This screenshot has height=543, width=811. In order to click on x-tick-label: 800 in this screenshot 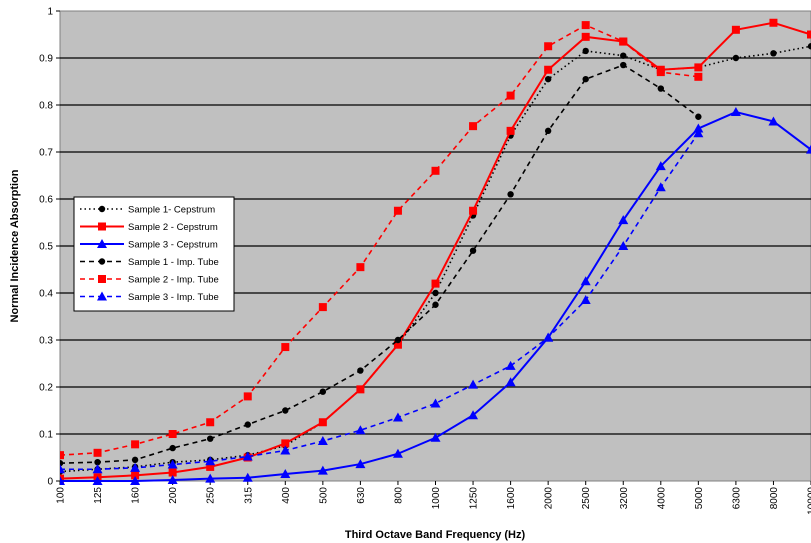, I will do `click(398, 495)`.